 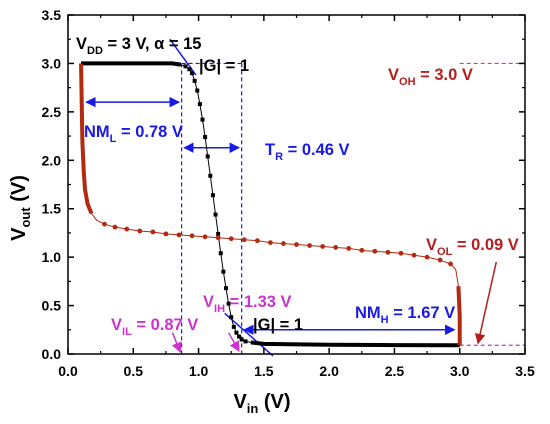 I want to click on tr-label: TR = 0.46 V, so click(x=307, y=152).